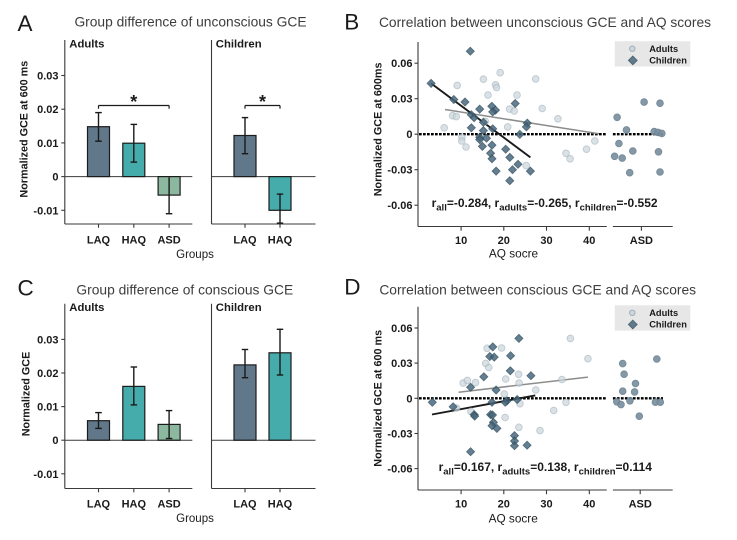 The image size is (737, 540). I want to click on svg-text: A, so click(25, 23).